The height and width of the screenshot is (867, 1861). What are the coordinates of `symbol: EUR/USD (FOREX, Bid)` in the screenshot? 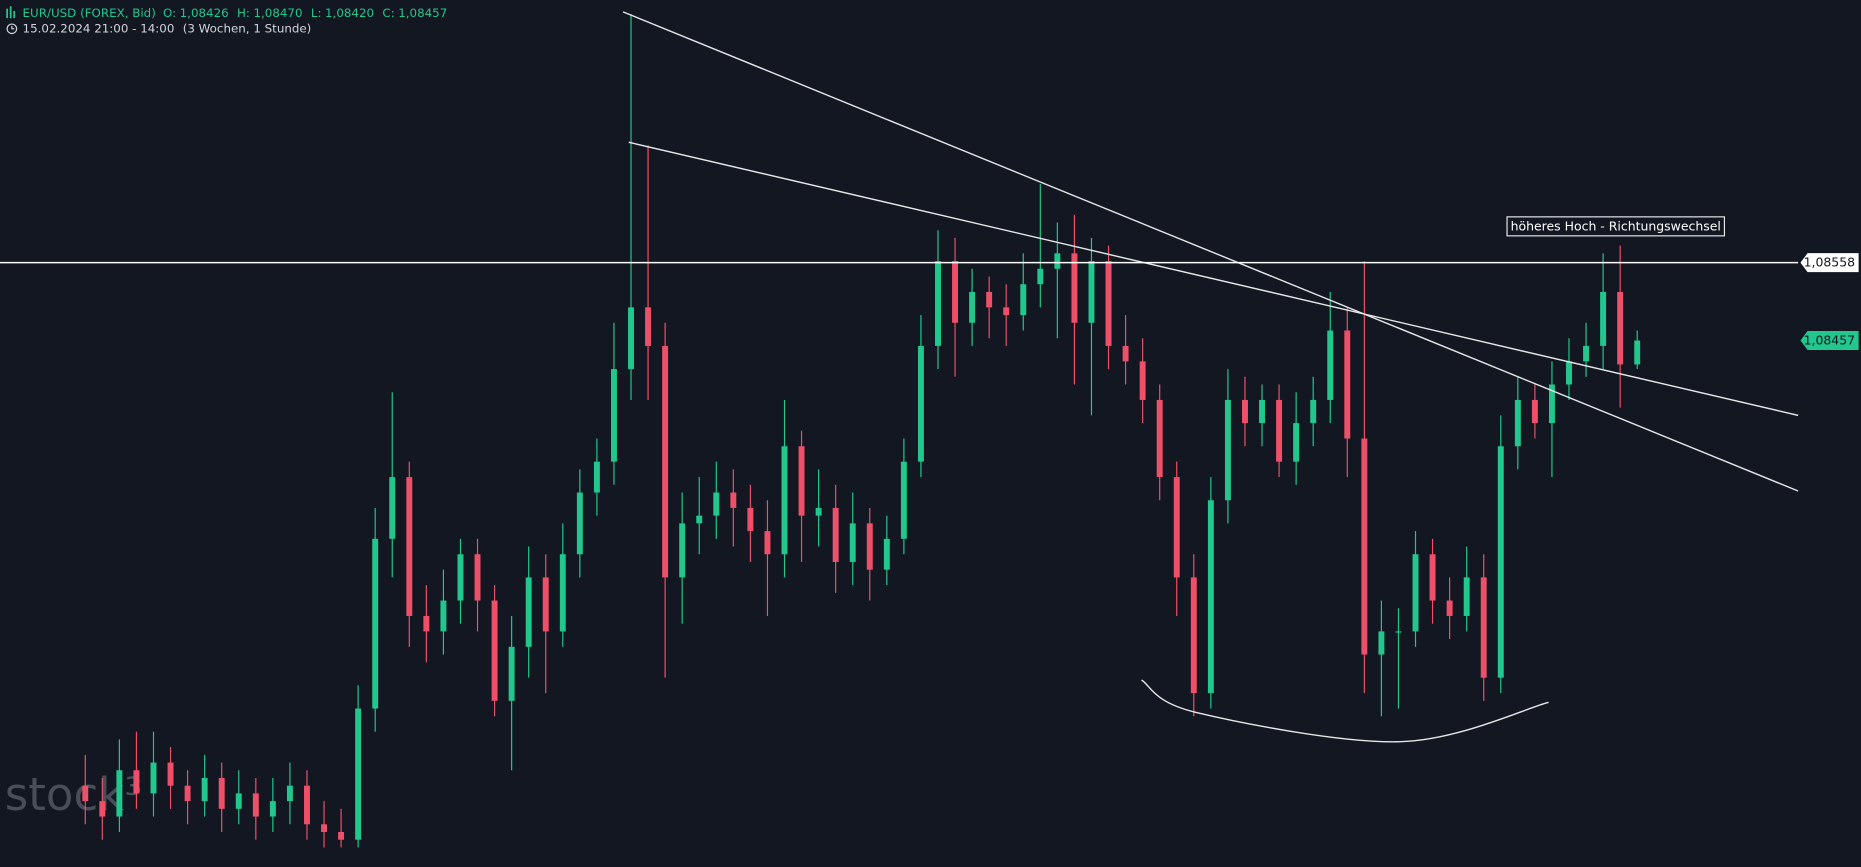 It's located at (89, 13).